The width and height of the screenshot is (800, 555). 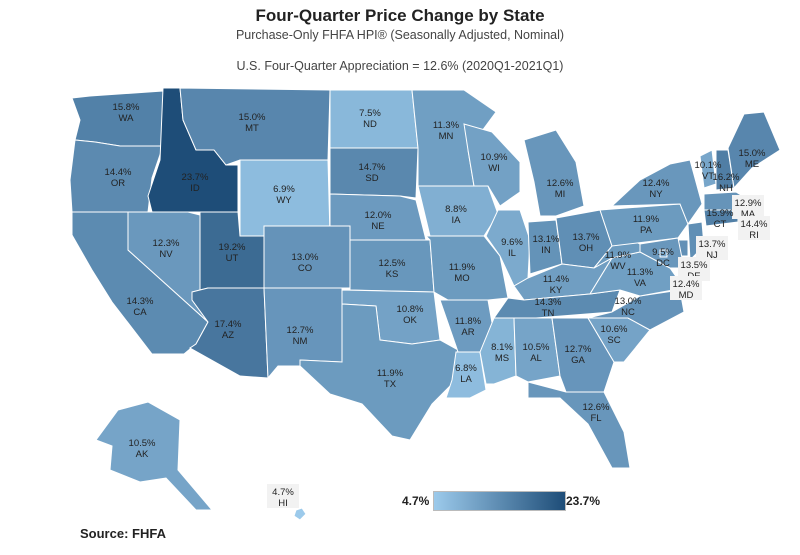 I want to click on state-abbr-hi: HI, so click(x=283, y=503).